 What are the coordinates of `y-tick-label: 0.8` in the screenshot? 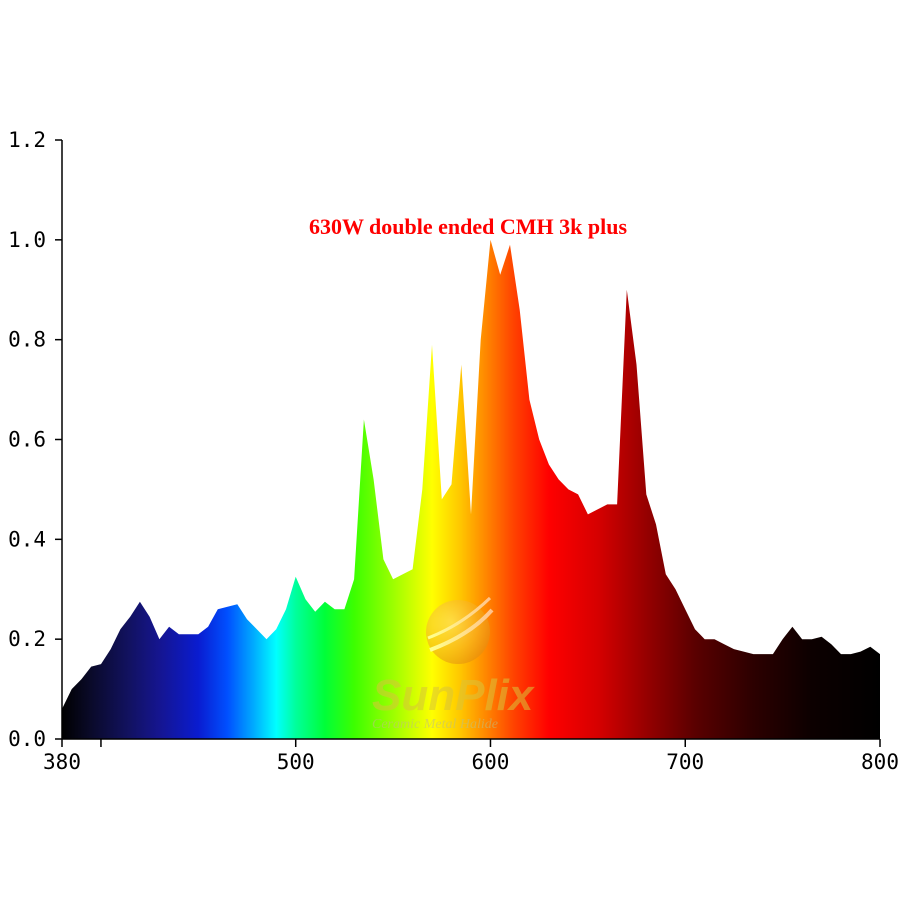 It's located at (27, 340).